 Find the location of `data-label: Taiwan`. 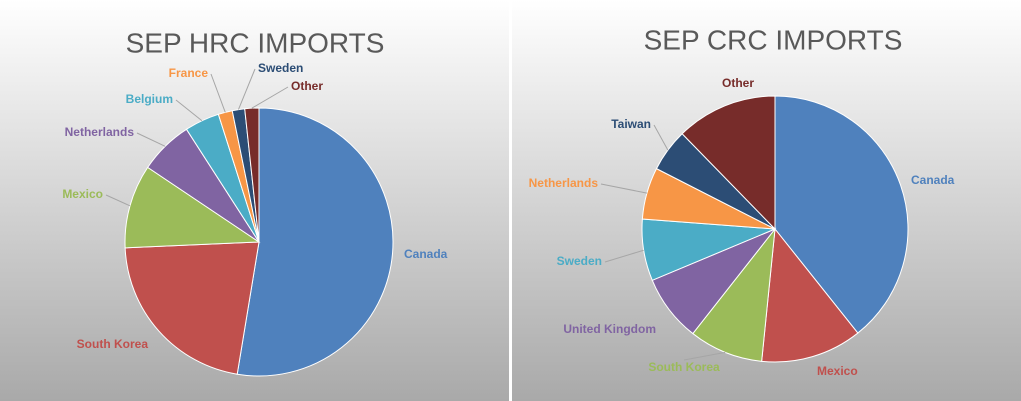

data-label: Taiwan is located at coordinates (631, 124).